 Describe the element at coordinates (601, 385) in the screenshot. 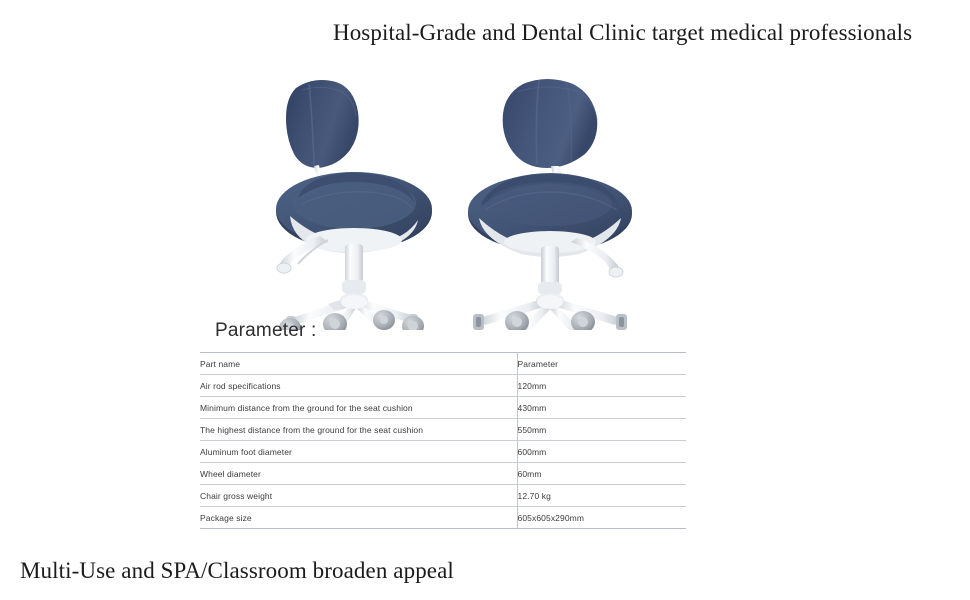

I see `row-value: 120mm` at that location.